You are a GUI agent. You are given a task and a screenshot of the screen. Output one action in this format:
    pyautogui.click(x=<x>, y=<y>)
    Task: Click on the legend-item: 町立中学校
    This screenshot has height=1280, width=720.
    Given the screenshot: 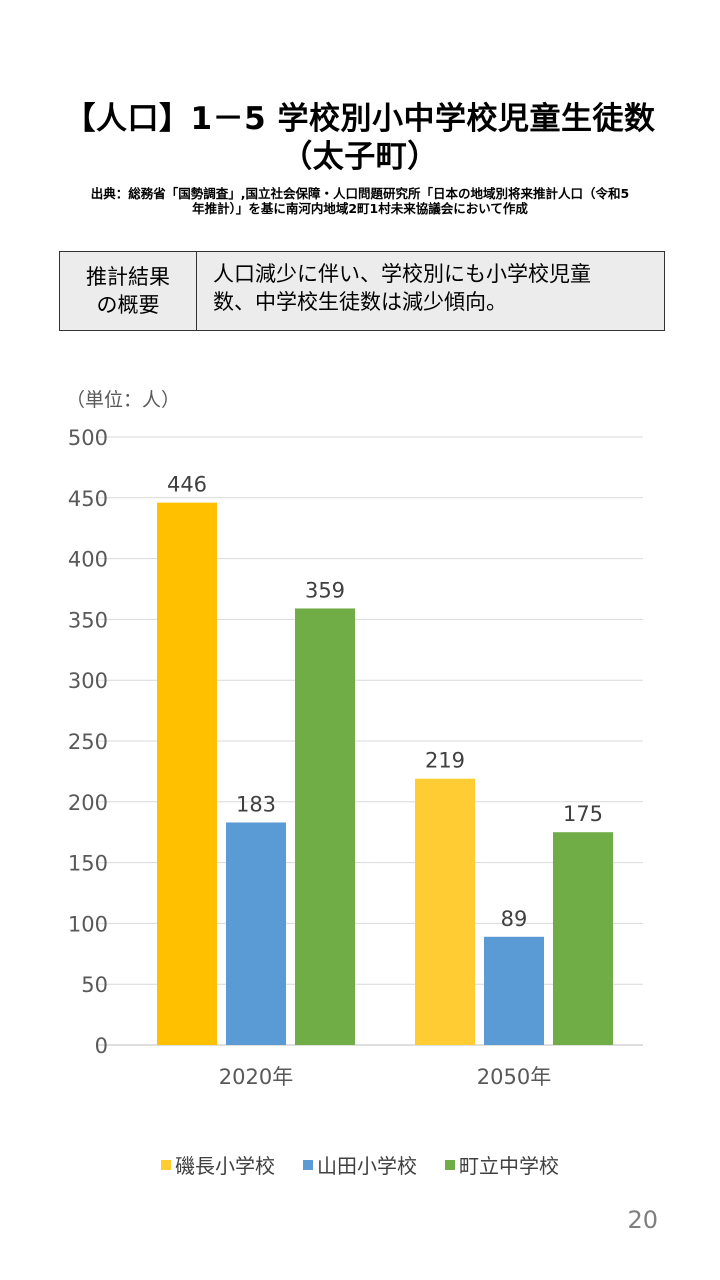 What is the action you would take?
    pyautogui.click(x=502, y=1164)
    